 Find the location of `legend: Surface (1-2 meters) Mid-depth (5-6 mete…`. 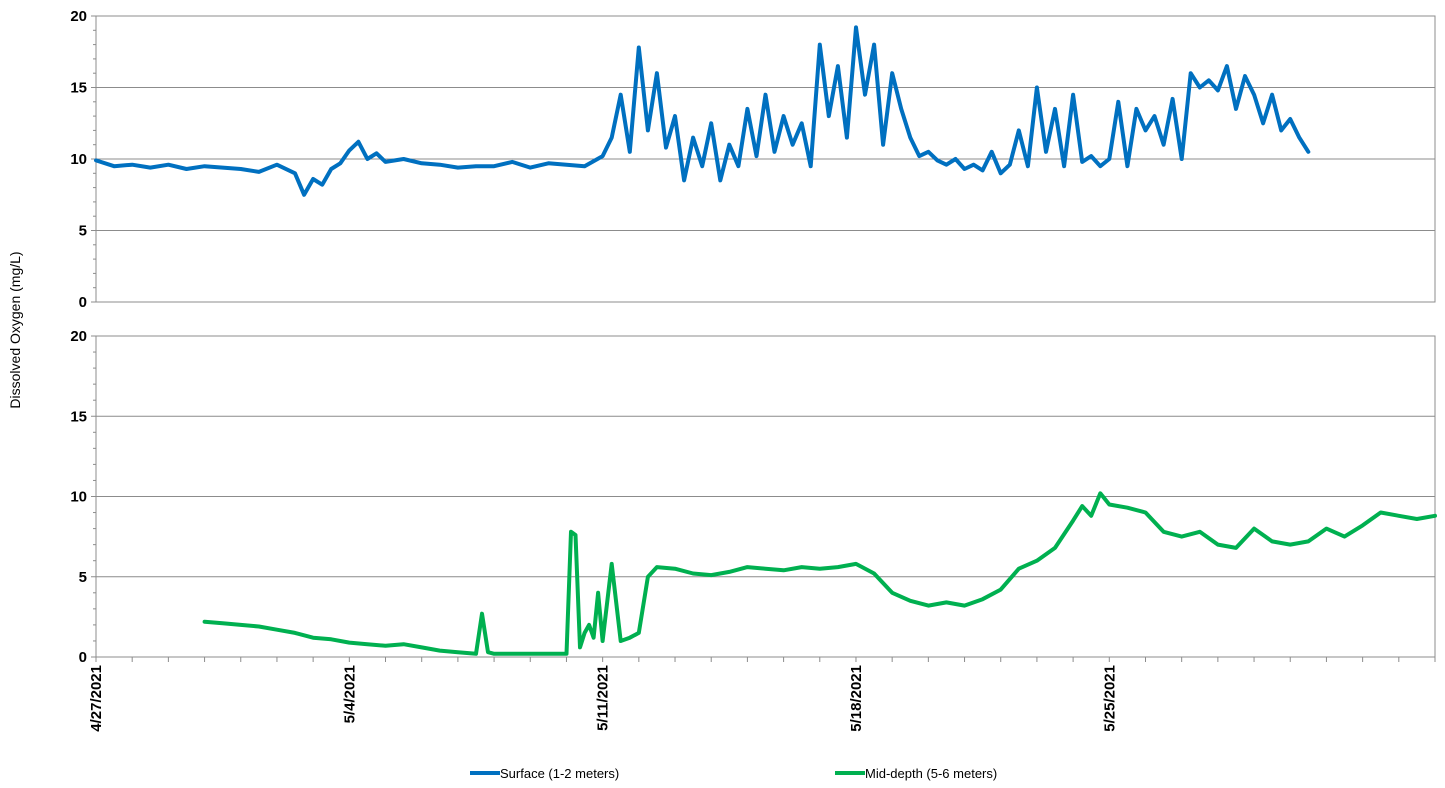

legend: Surface (1-2 meters) Mid-depth (5-6 mete… is located at coordinates (733, 773).